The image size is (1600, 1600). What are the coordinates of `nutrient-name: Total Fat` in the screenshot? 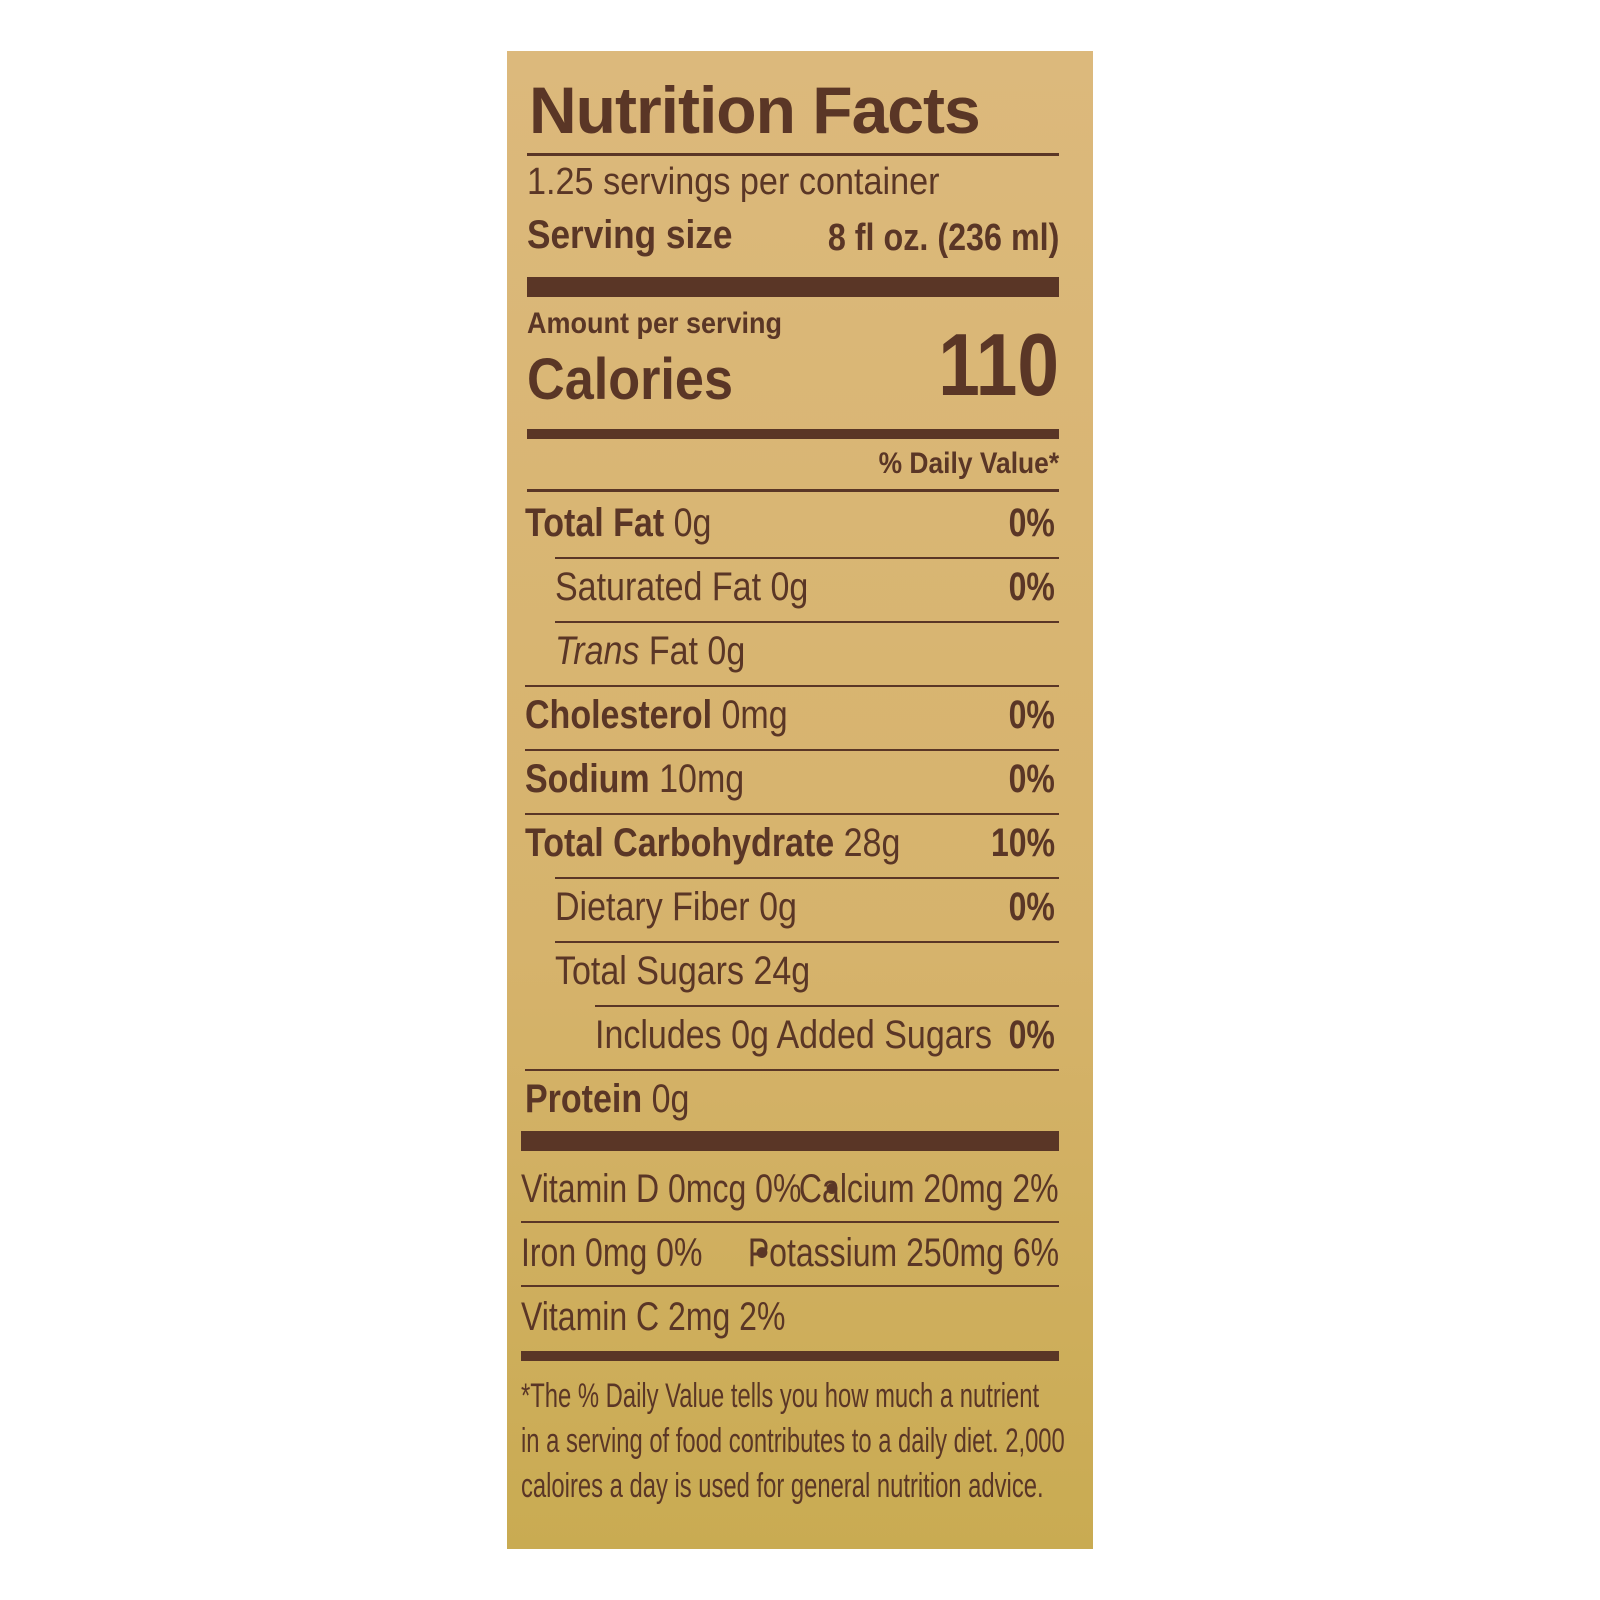 It's located at (595, 523).